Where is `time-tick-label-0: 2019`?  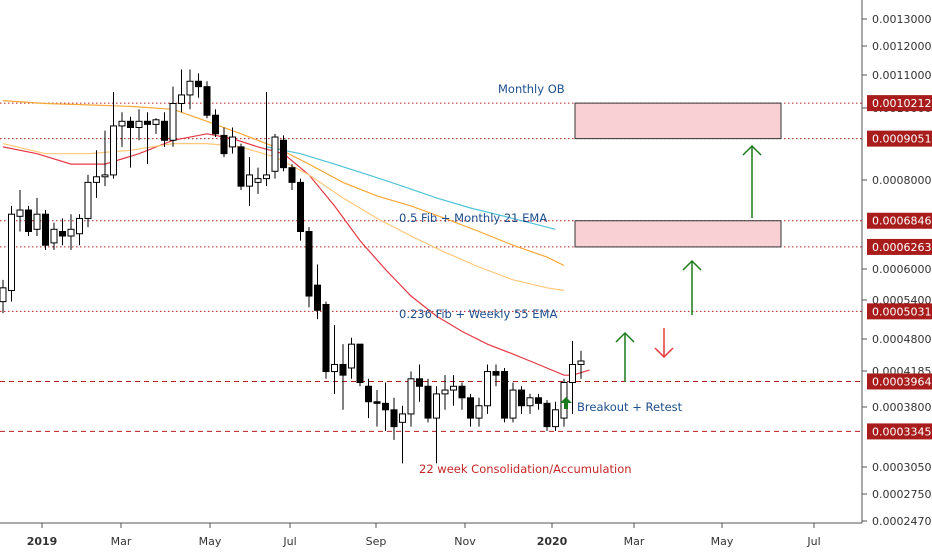
time-tick-label-0: 2019 is located at coordinates (42, 541).